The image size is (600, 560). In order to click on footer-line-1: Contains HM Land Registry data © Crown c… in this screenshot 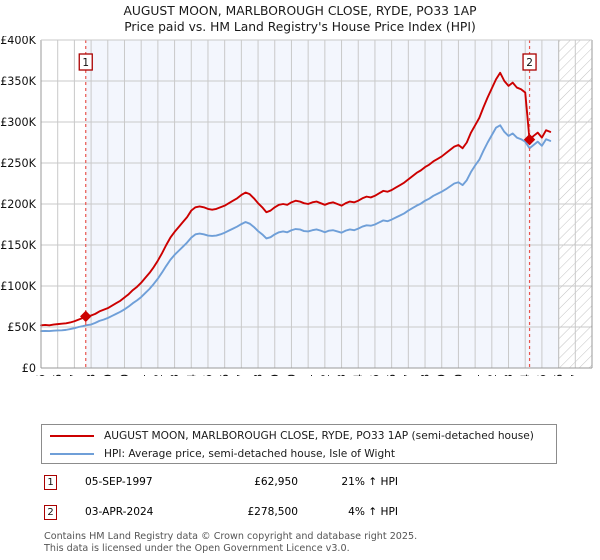, I will do `click(231, 536)`.